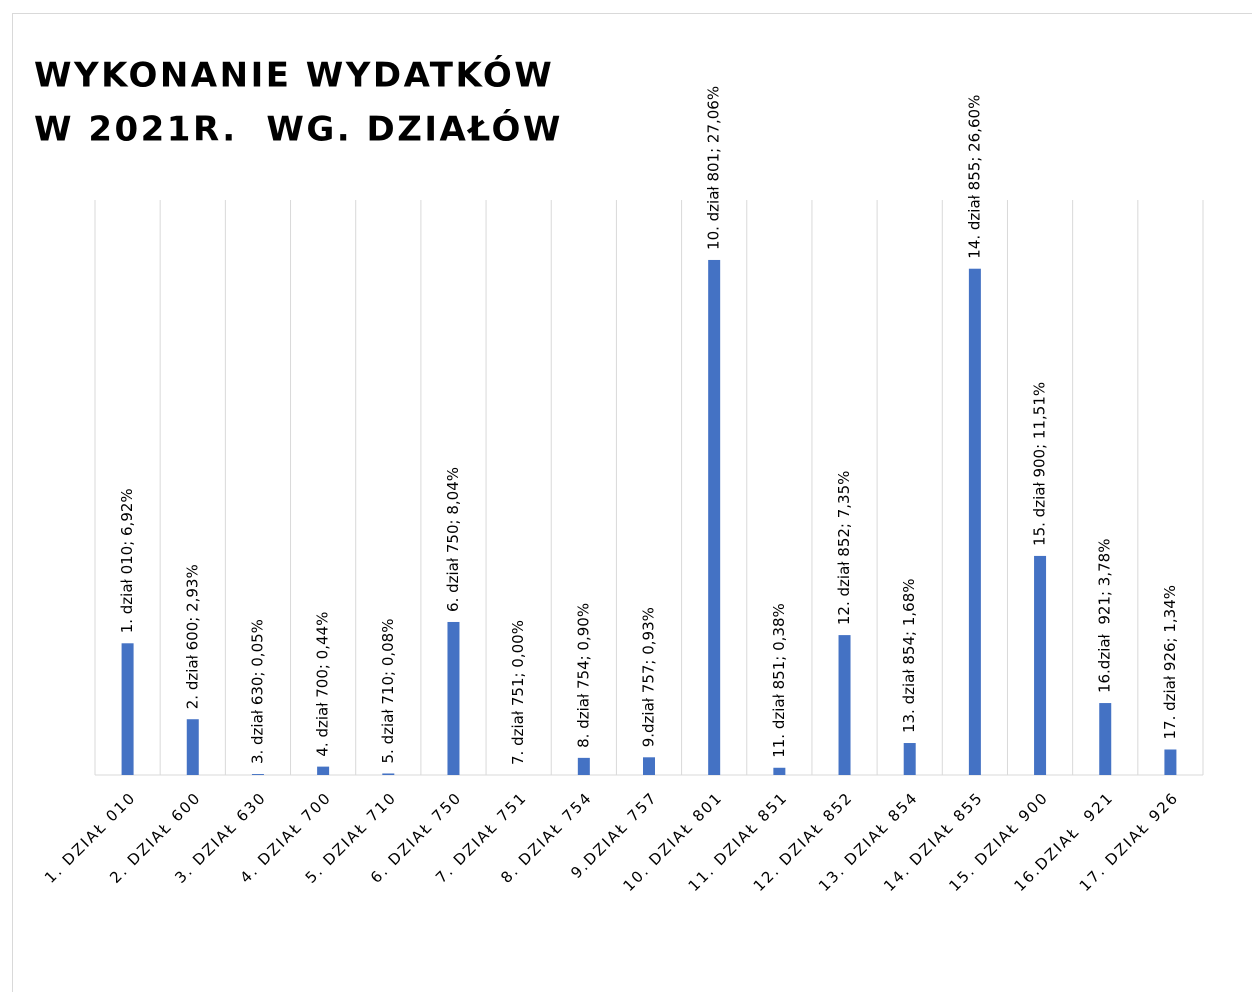 Image resolution: width=1252 pixels, height=992 pixels. What do you see at coordinates (1170, 662) in the screenshot?
I see `data-label: 17. dział 926; 1,34%` at bounding box center [1170, 662].